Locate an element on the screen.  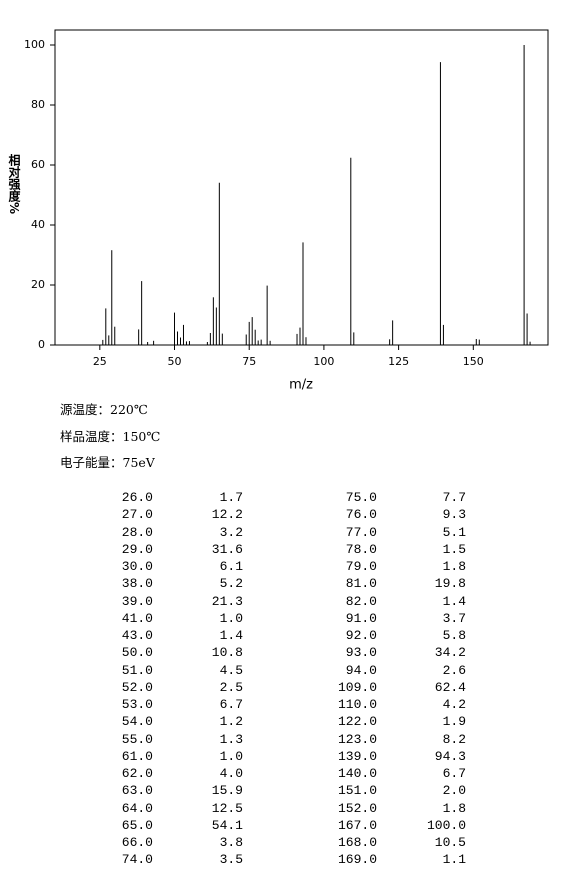
mz-cell: 76.0 is located at coordinates (361, 515).